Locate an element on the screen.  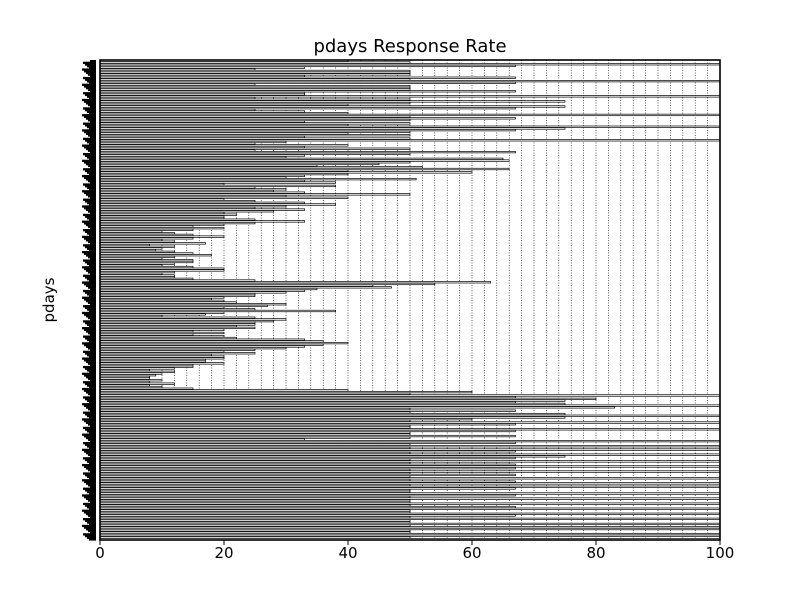
x-tick-label: 80 is located at coordinates (595, 553).